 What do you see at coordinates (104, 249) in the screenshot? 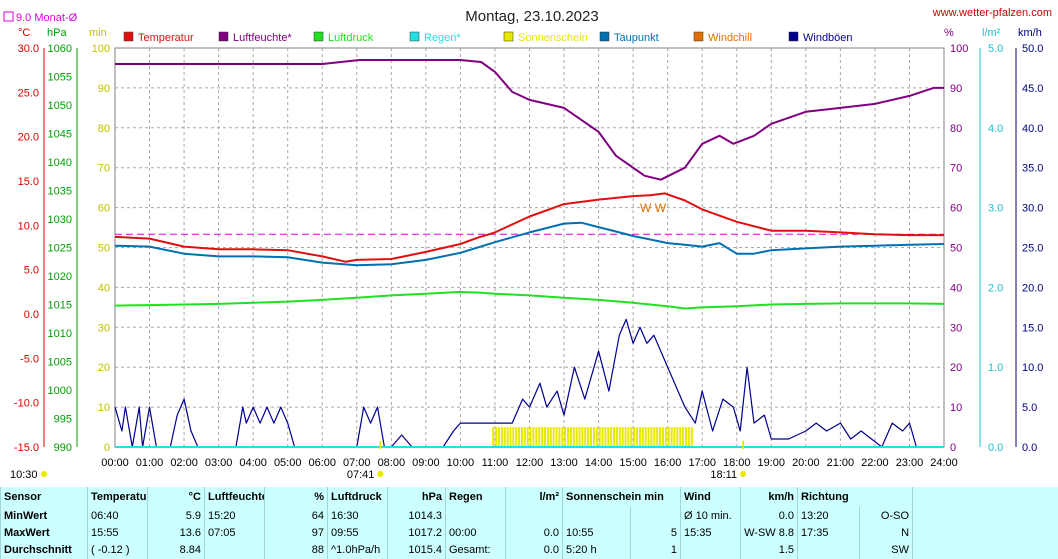
I see `minutes-tick-label: 50` at bounding box center [104, 249].